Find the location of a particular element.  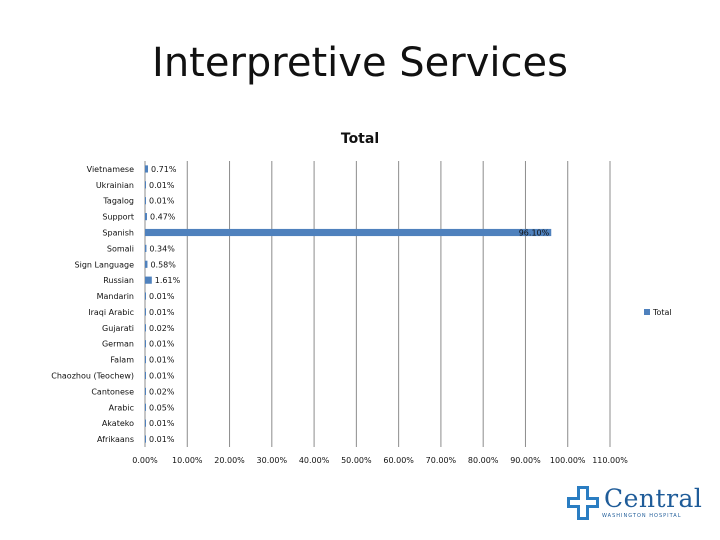

category-label: Support is located at coordinates (118, 217).